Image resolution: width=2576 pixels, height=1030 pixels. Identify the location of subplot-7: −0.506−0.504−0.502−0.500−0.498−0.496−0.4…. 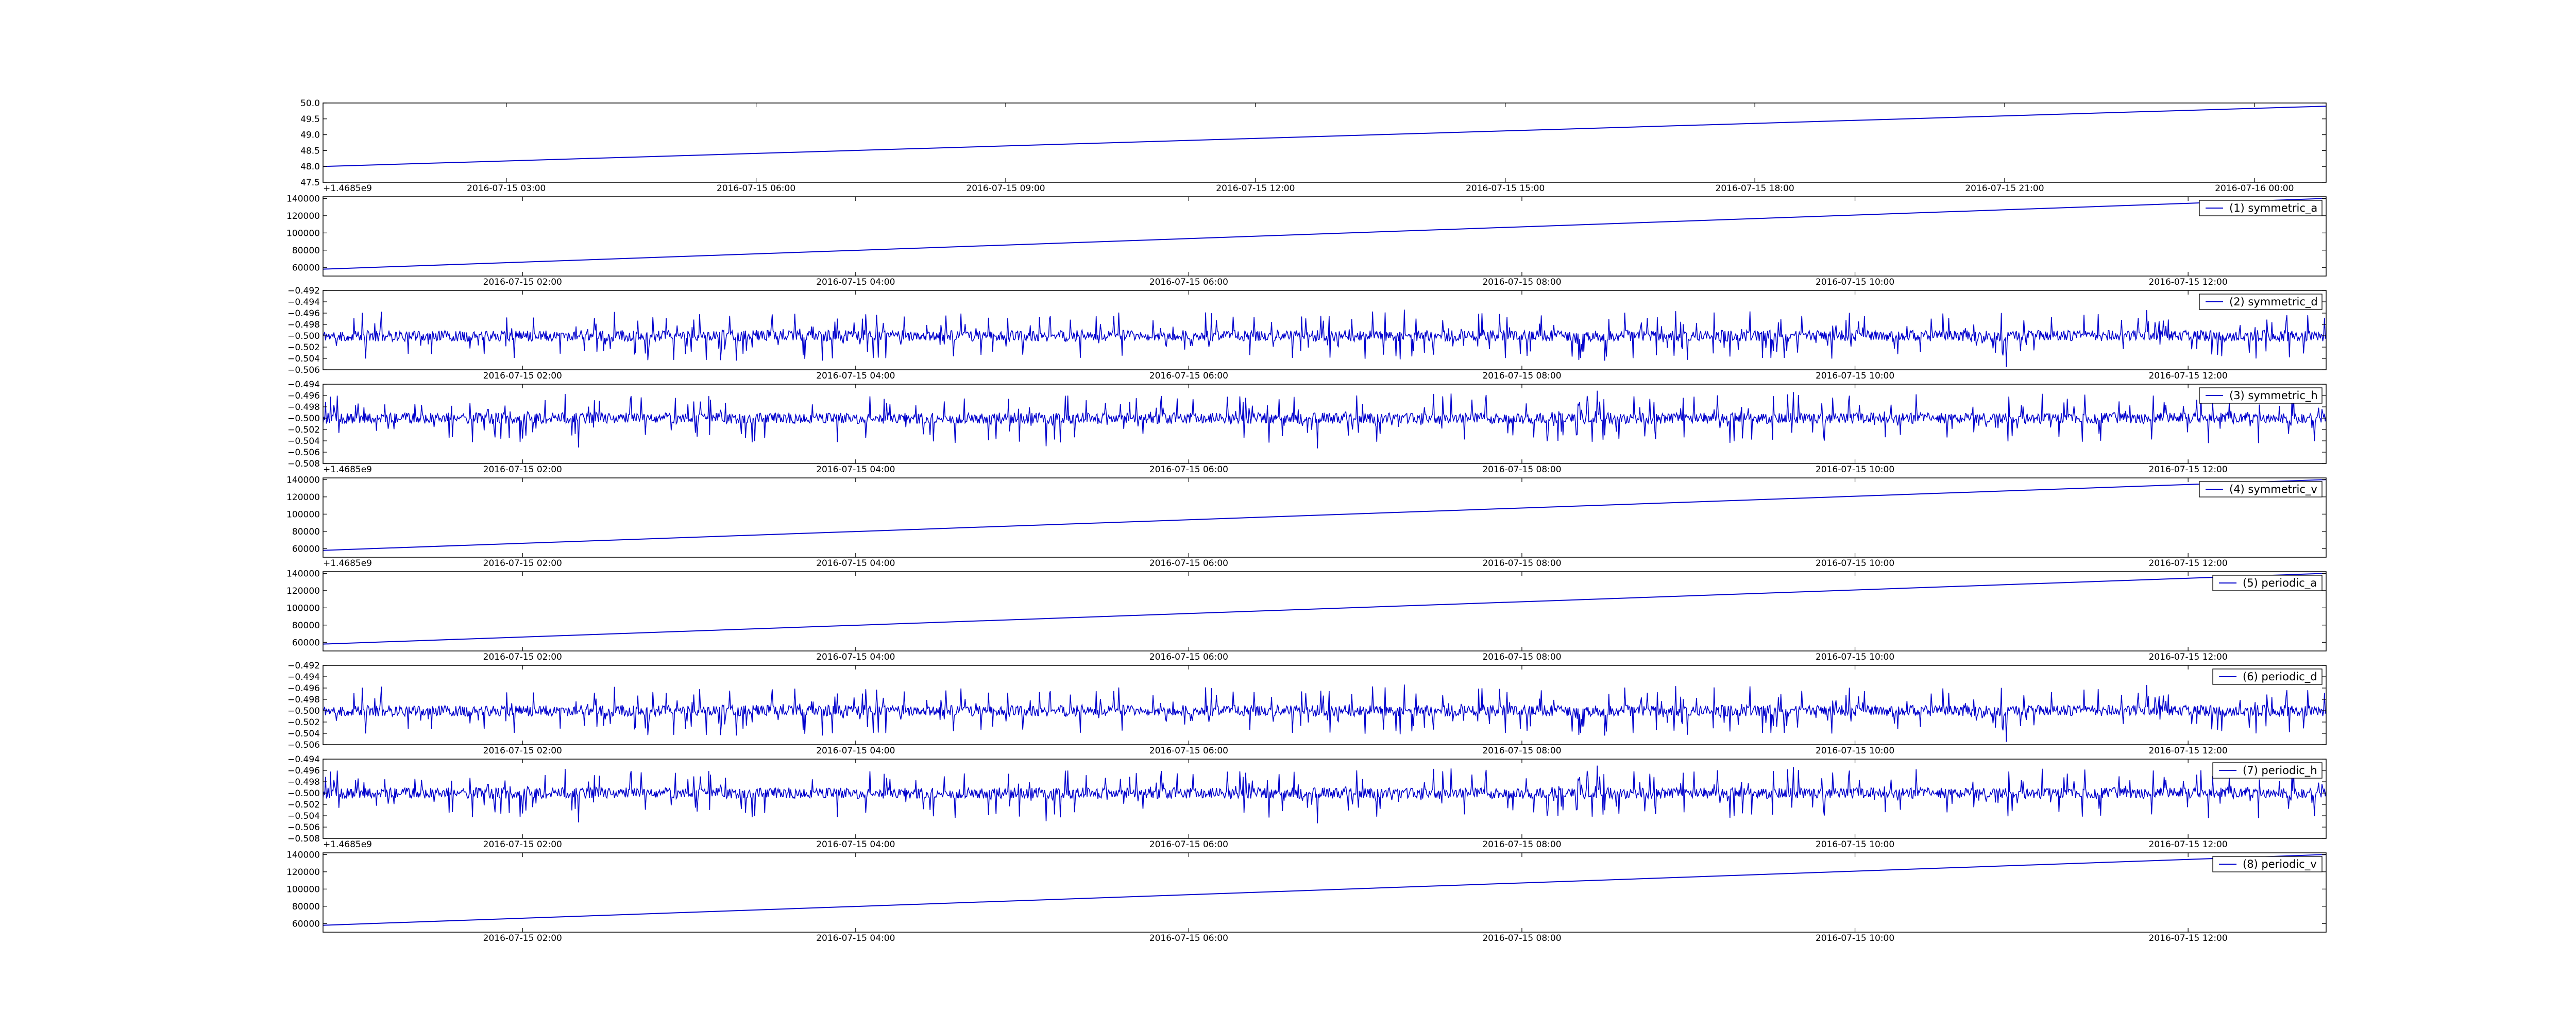
(1307, 708).